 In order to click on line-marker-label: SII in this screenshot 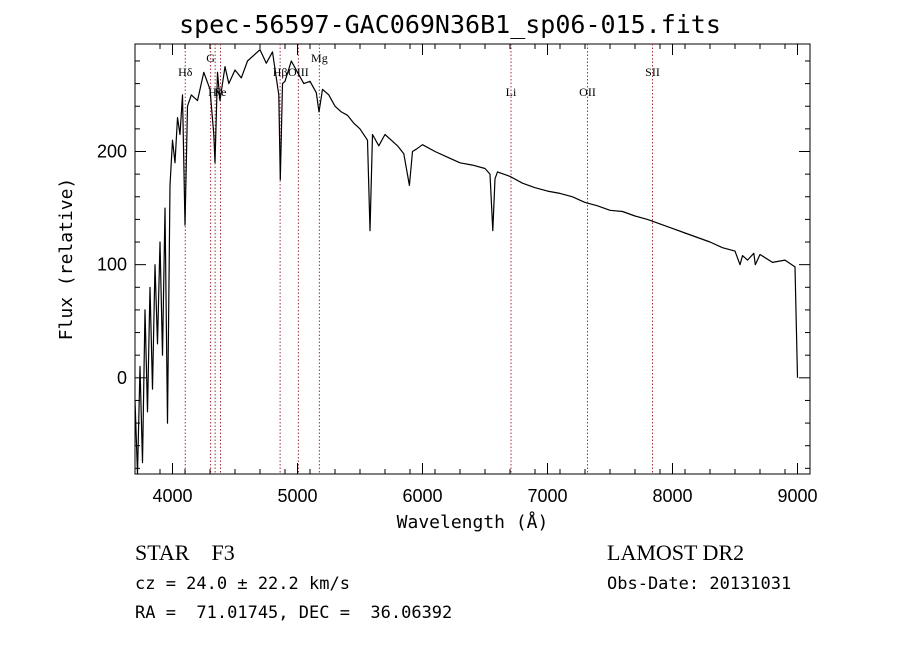, I will do `click(652, 72)`.